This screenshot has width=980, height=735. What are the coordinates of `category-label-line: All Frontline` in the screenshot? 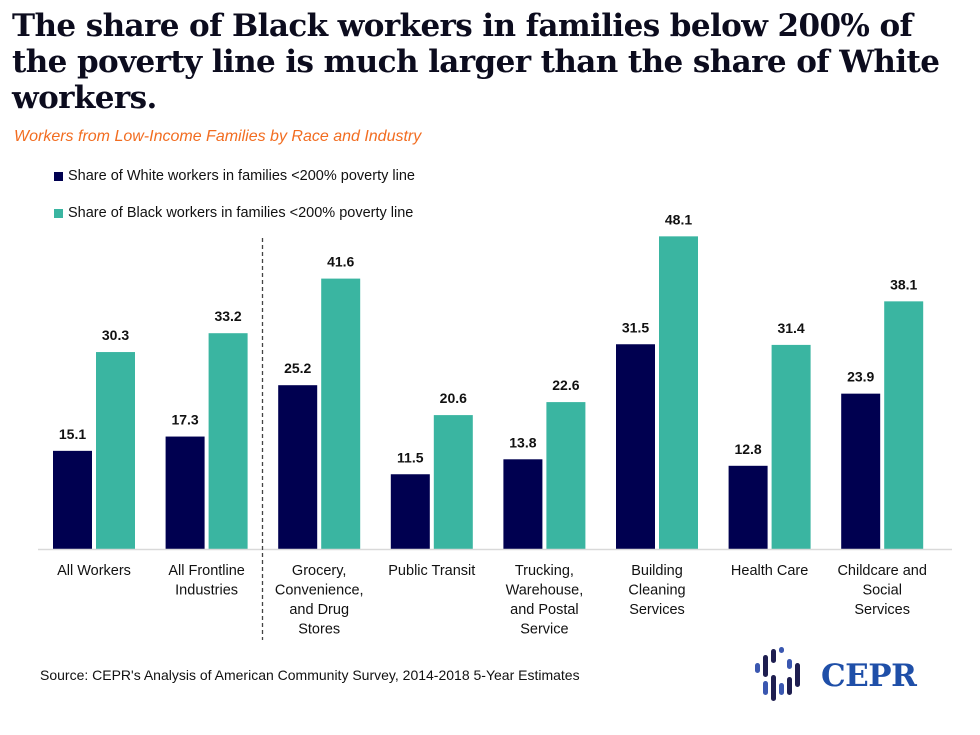 It's located at (206, 571).